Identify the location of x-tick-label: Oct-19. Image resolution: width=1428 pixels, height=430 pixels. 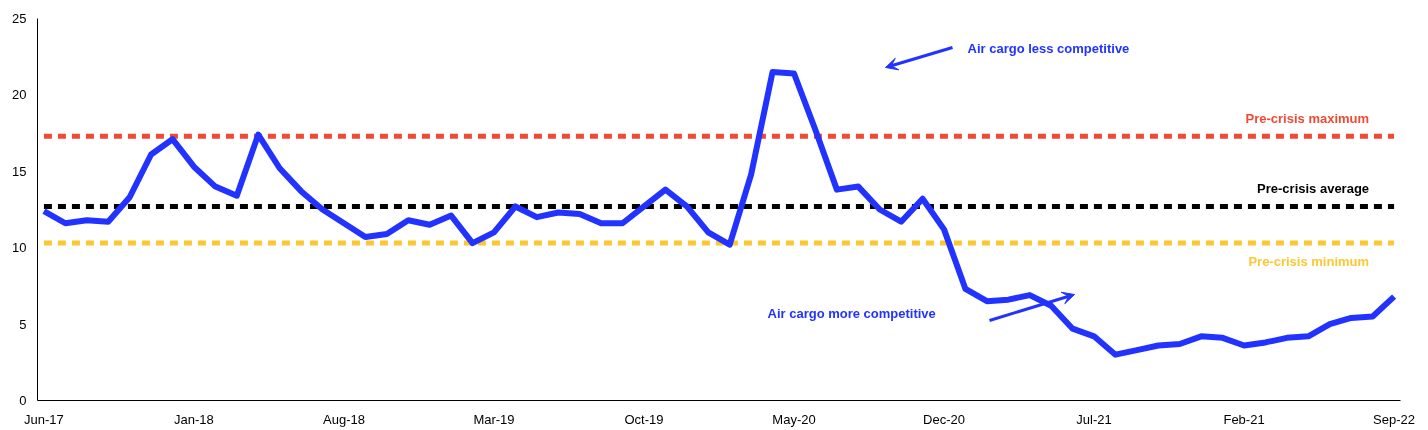
(644, 419).